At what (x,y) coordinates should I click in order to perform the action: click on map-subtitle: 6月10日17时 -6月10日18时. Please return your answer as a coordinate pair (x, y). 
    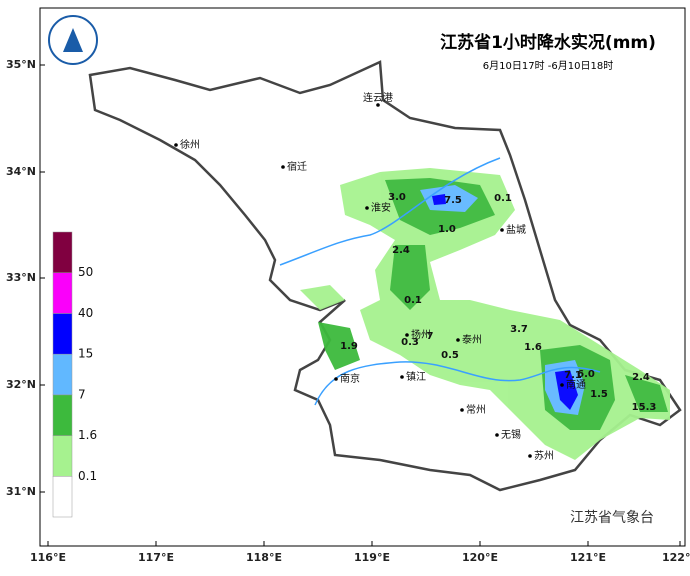
    Looking at the image, I should click on (548, 66).